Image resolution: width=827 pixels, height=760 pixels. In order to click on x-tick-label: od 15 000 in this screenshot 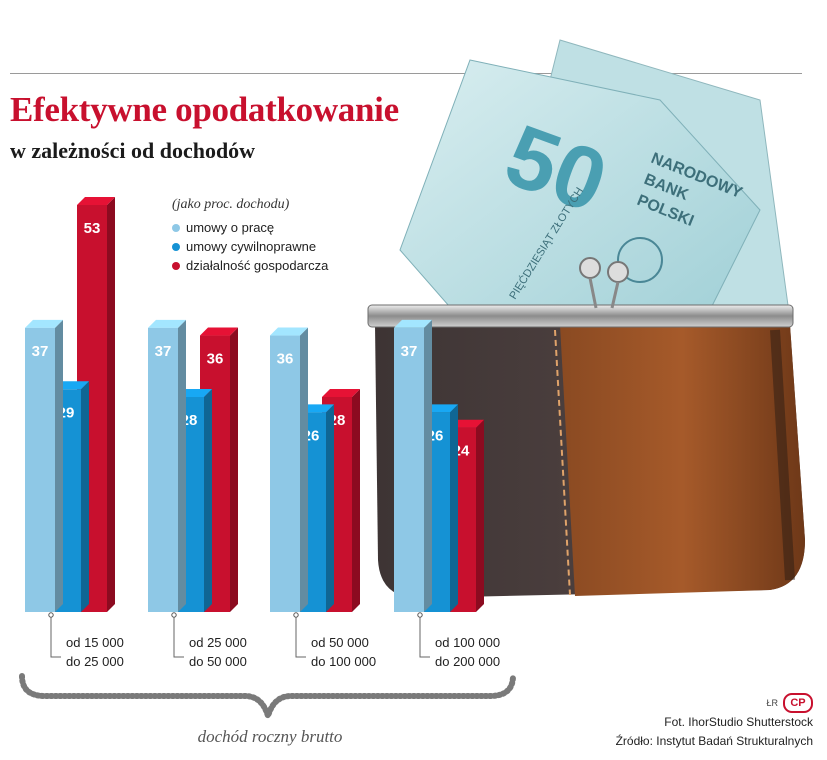, I will do `click(95, 642)`.